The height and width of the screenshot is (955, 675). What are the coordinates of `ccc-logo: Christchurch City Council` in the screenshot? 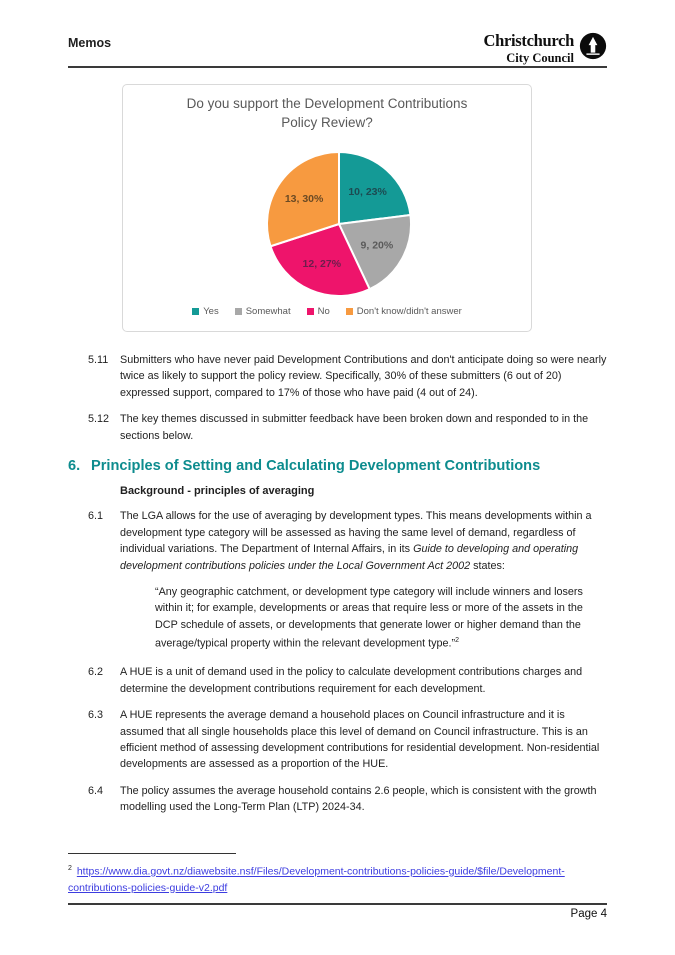 It's located at (545, 48).